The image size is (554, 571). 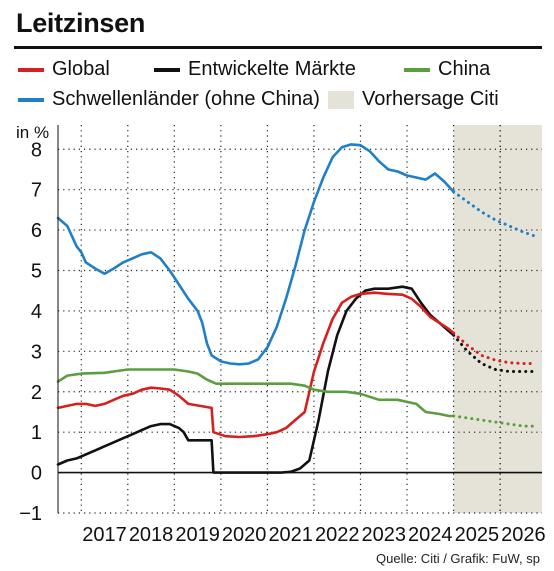 I want to click on title-rule, so click(x=278, y=47).